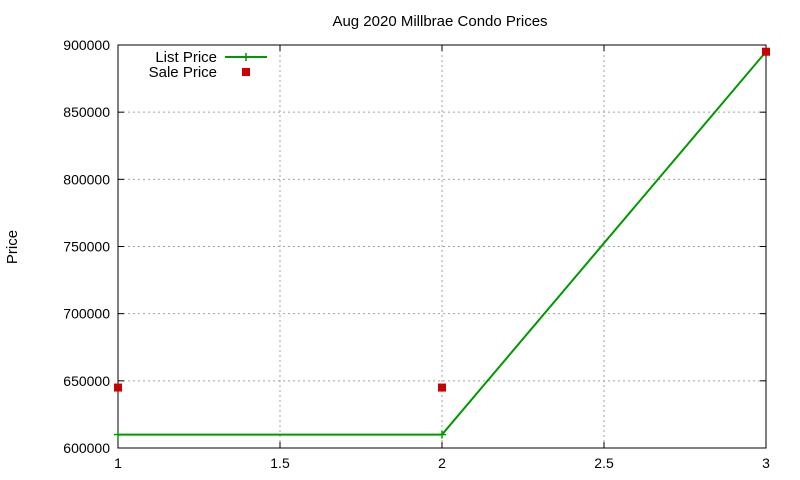  What do you see at coordinates (246, 72) in the screenshot?
I see `legend-marker-sale-price` at bounding box center [246, 72].